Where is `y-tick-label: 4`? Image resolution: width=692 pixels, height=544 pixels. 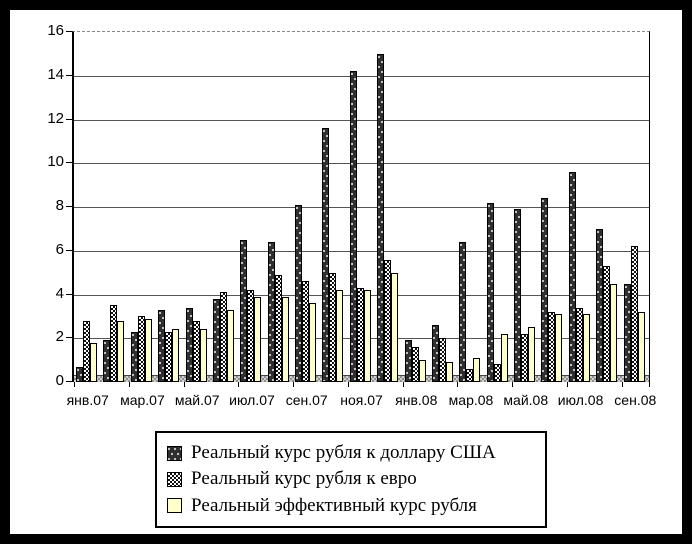
y-tick-label: 4 is located at coordinates (59, 293).